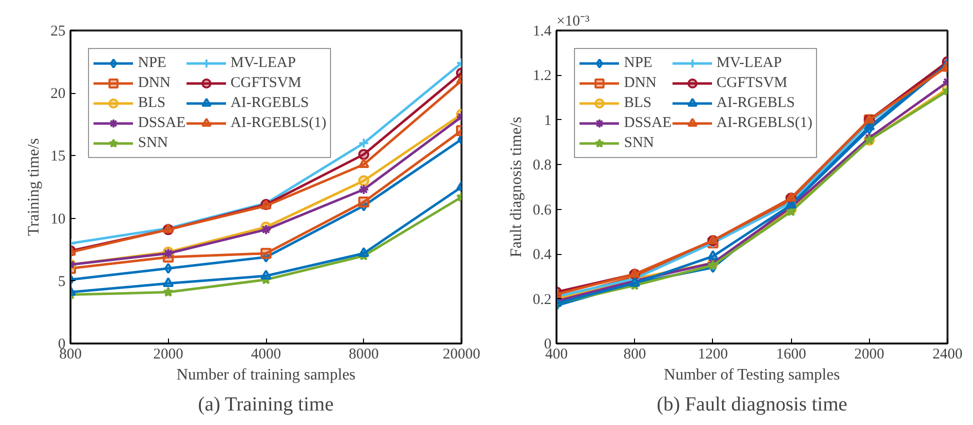  What do you see at coordinates (266, 405) in the screenshot?
I see `text: (a) Training time` at bounding box center [266, 405].